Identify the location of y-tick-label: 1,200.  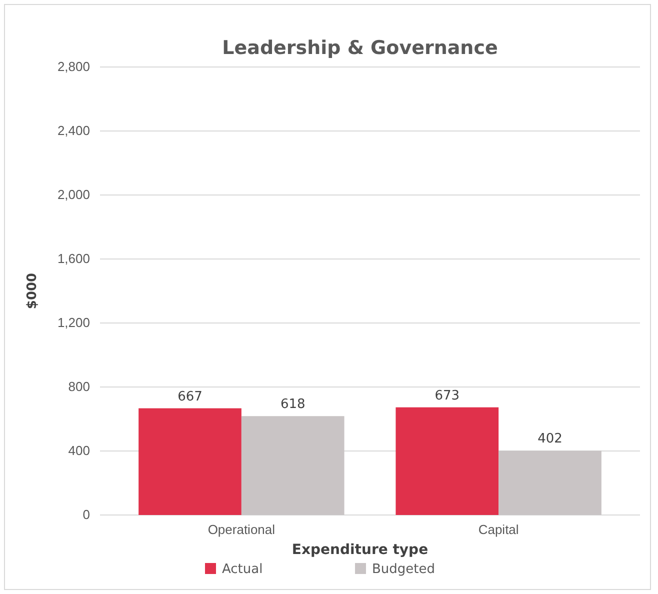
(73, 322).